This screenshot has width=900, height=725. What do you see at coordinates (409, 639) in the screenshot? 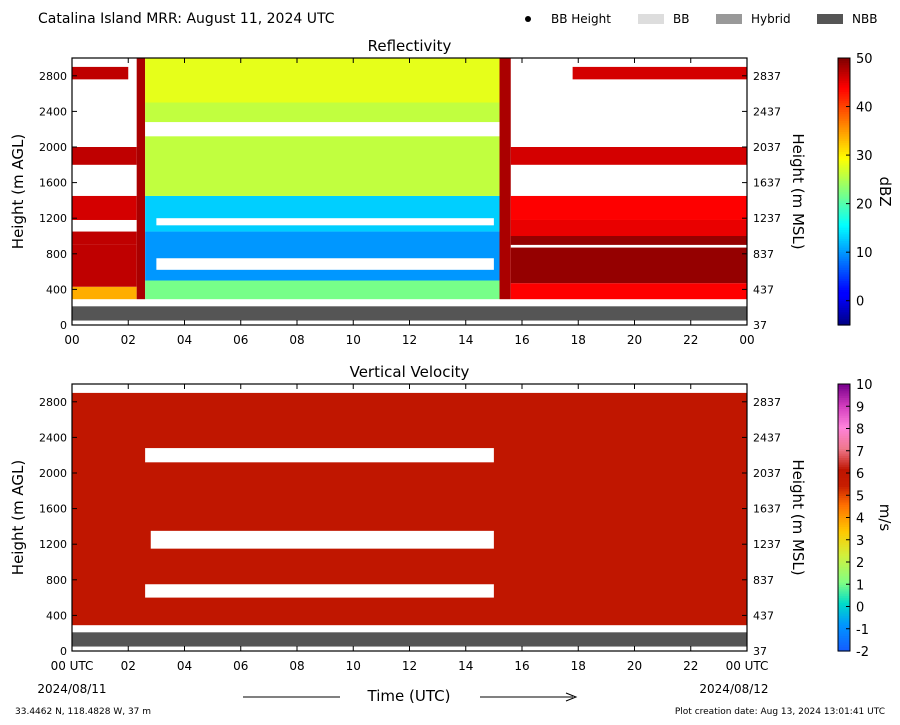
I see `nbb-band` at bounding box center [409, 639].